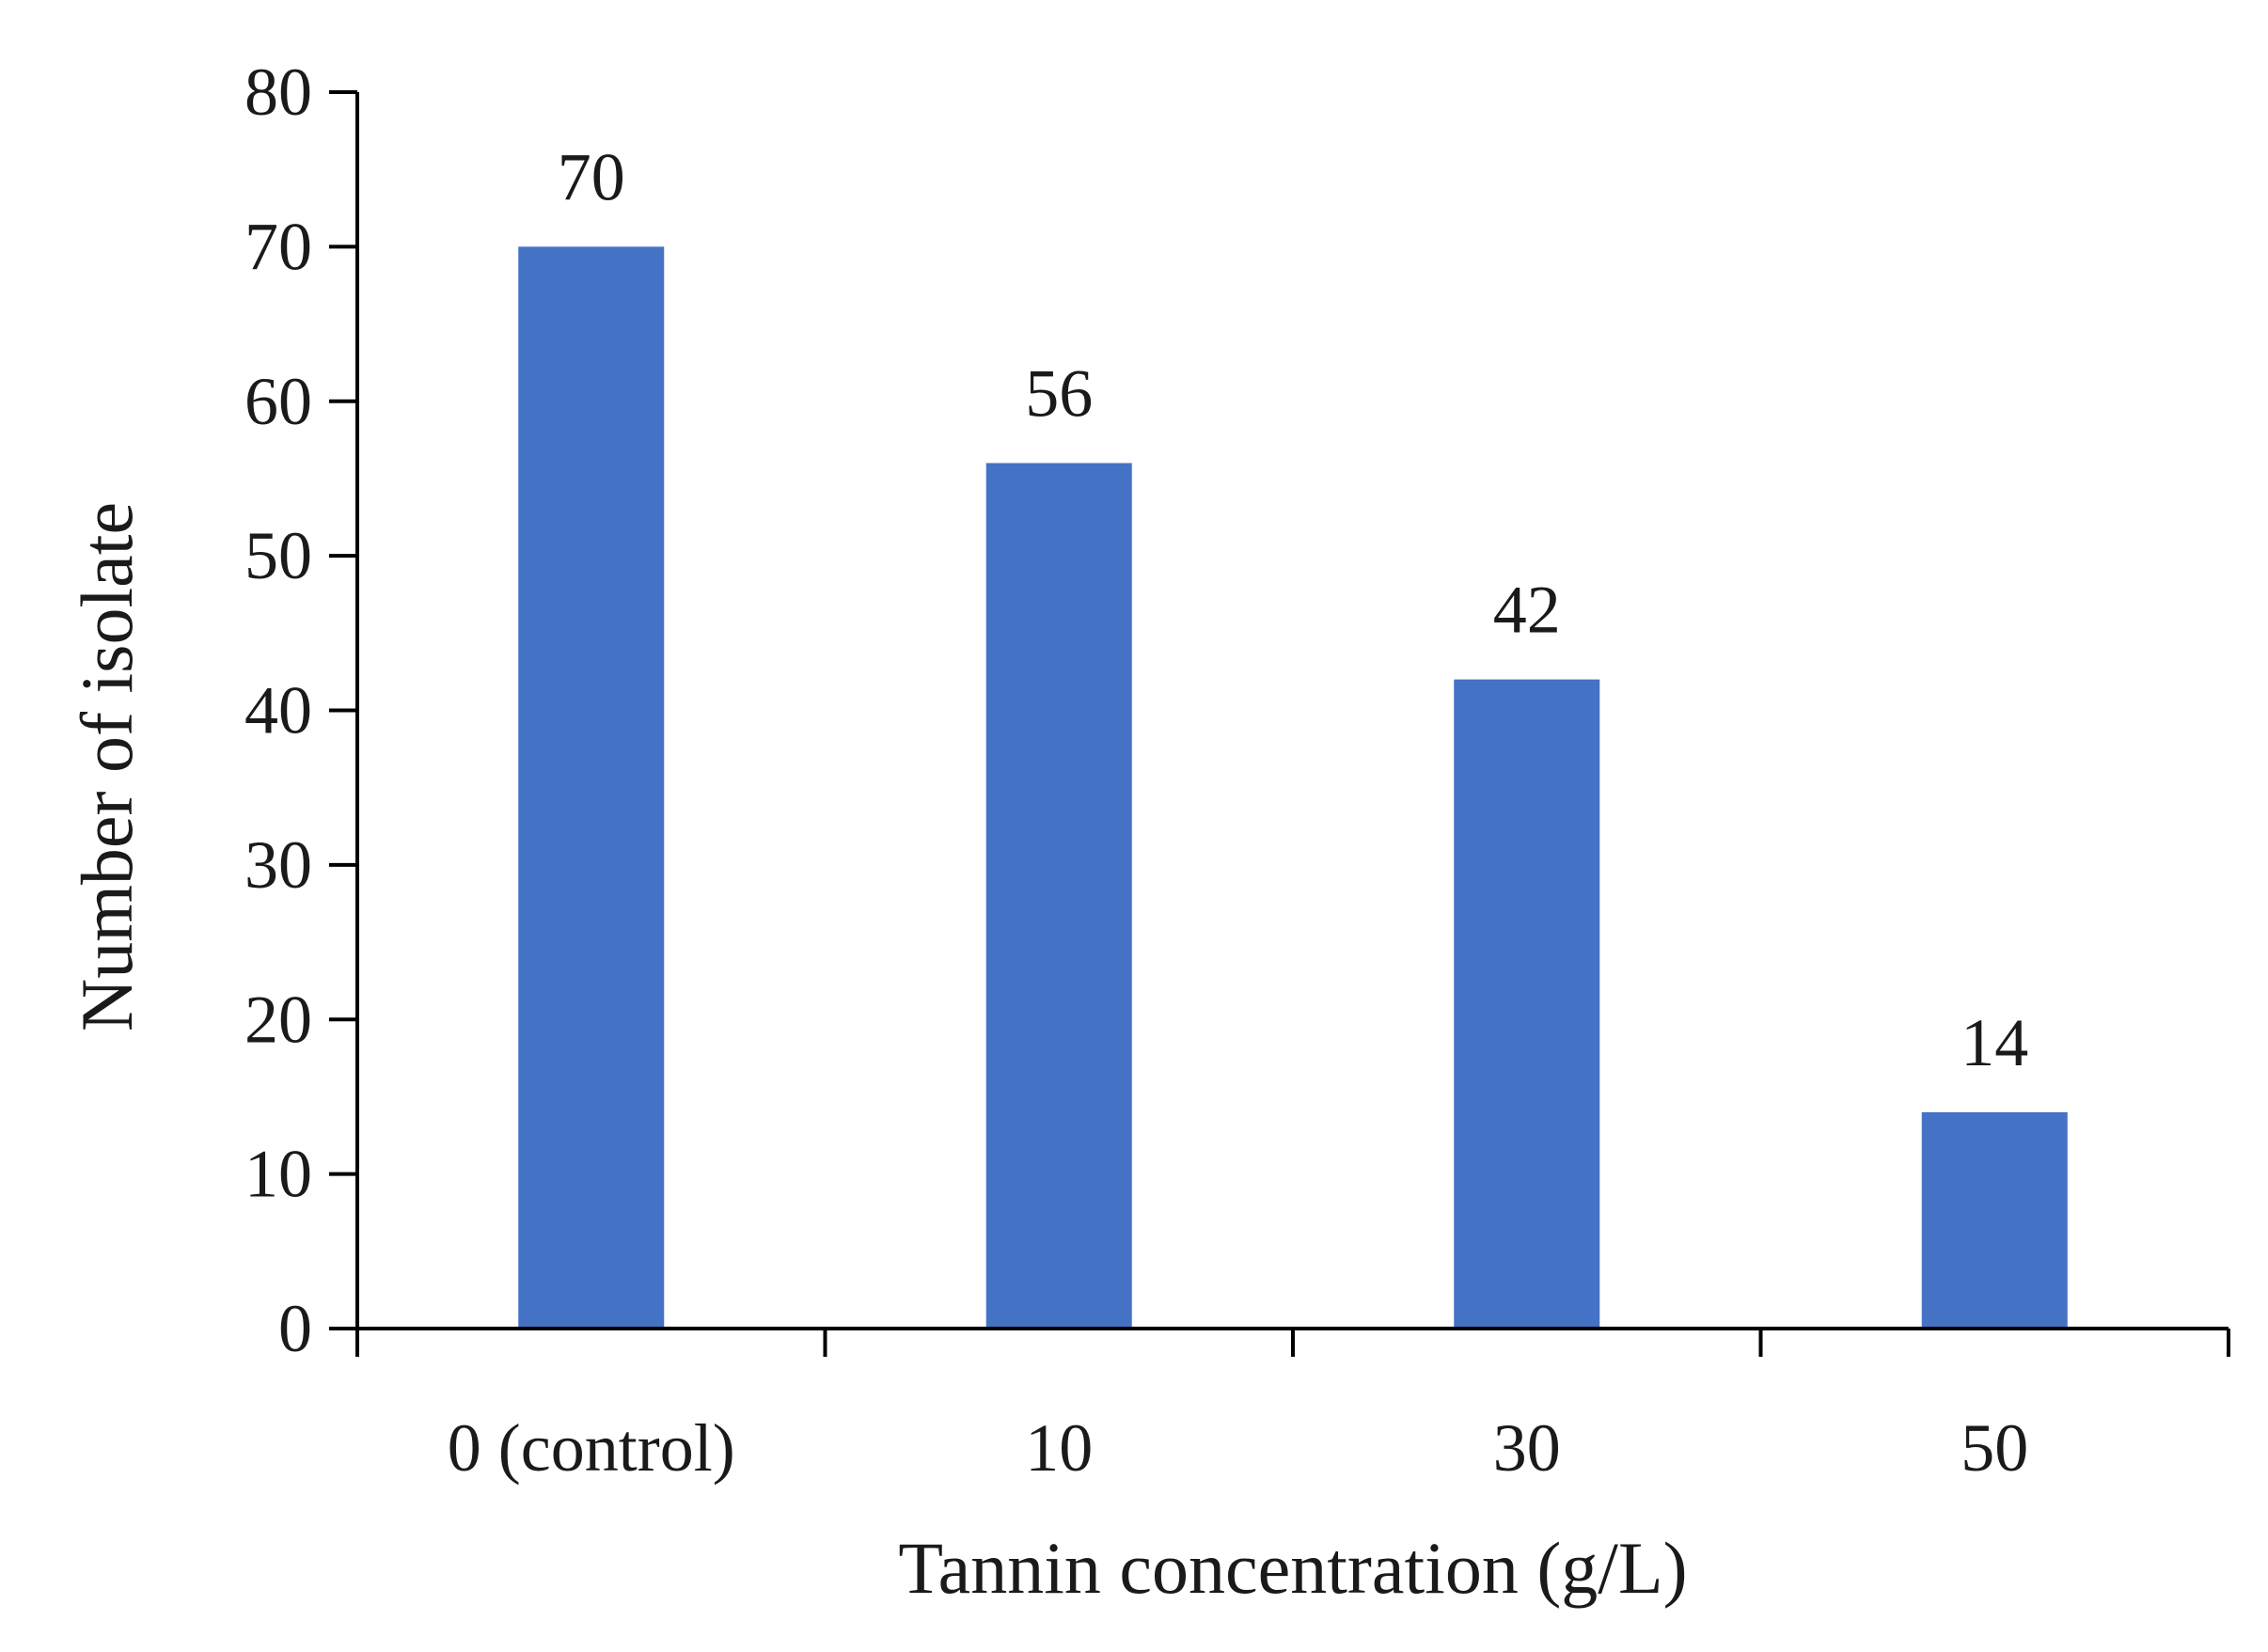 This screenshot has height=1652, width=2268. What do you see at coordinates (278, 402) in the screenshot?
I see `y-tick-label: 60` at bounding box center [278, 402].